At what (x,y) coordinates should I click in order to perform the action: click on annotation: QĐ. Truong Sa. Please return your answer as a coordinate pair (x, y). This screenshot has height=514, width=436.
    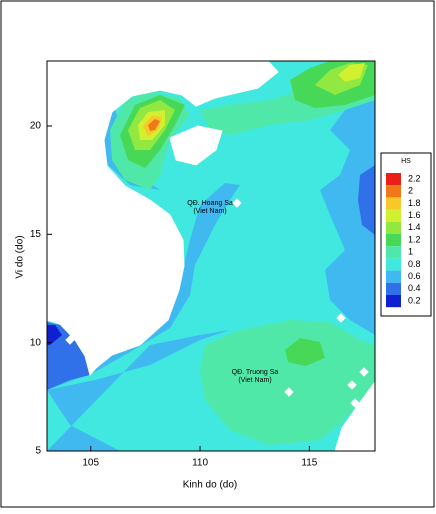
    Looking at the image, I should click on (255, 372).